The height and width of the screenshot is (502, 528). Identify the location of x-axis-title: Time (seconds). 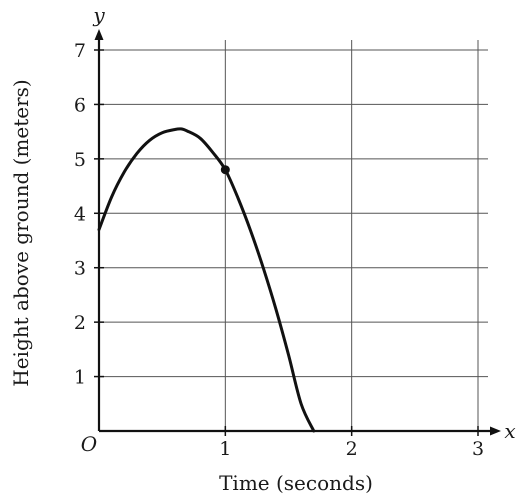
(296, 483).